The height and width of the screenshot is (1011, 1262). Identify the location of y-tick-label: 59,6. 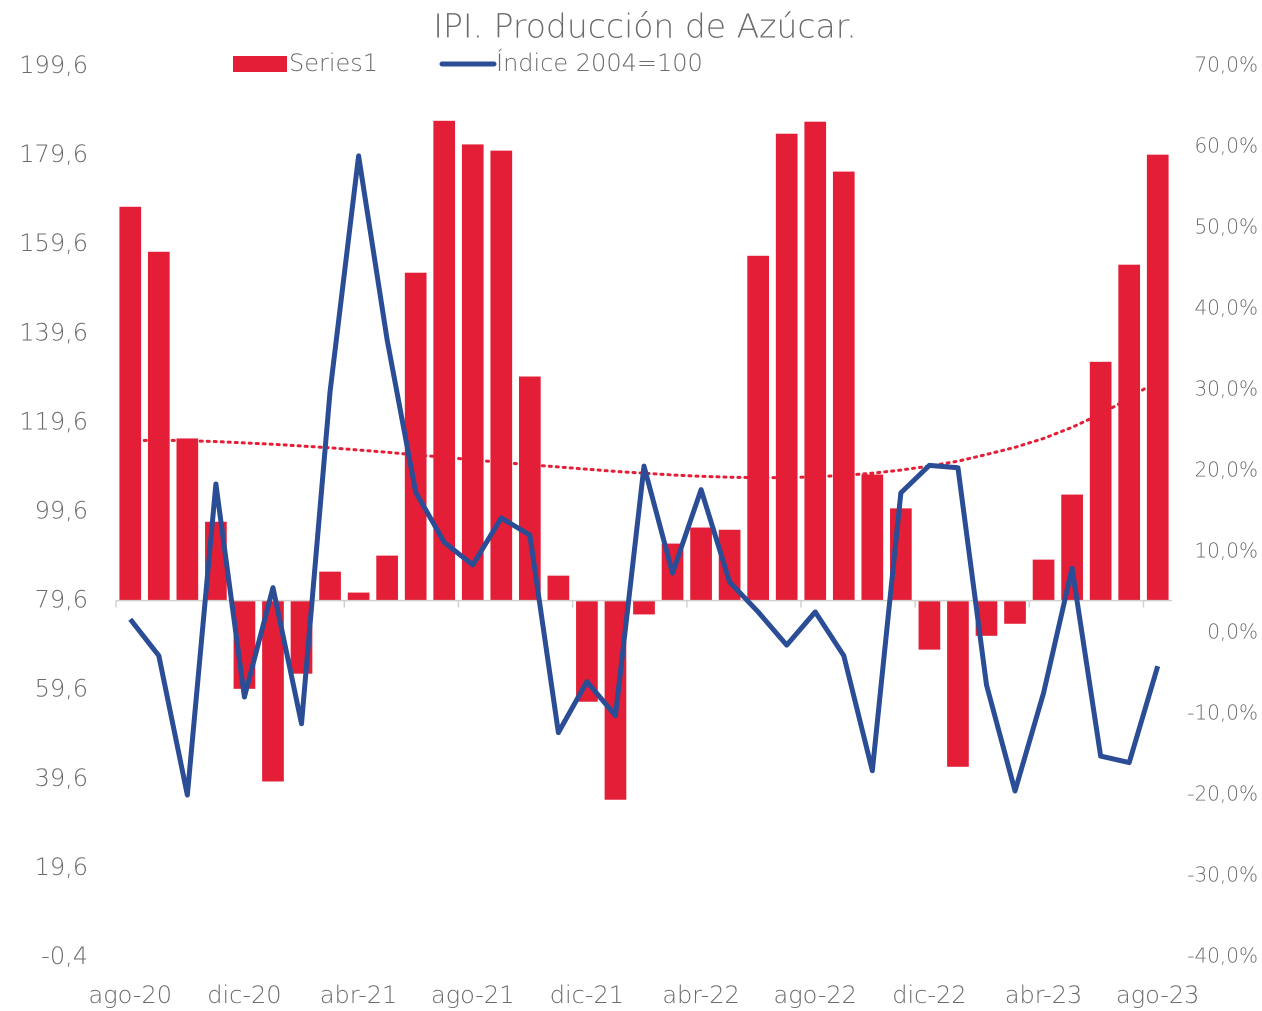
(61, 689).